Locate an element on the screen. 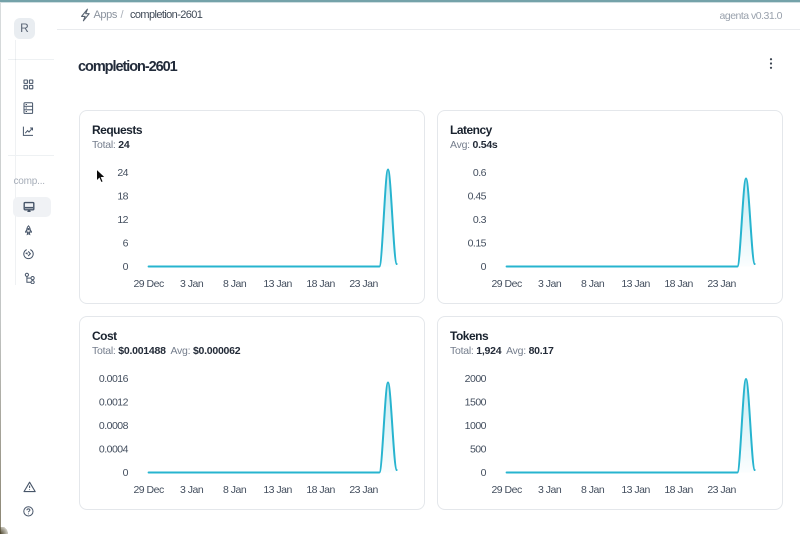  svg-text: 12 is located at coordinates (122, 220).